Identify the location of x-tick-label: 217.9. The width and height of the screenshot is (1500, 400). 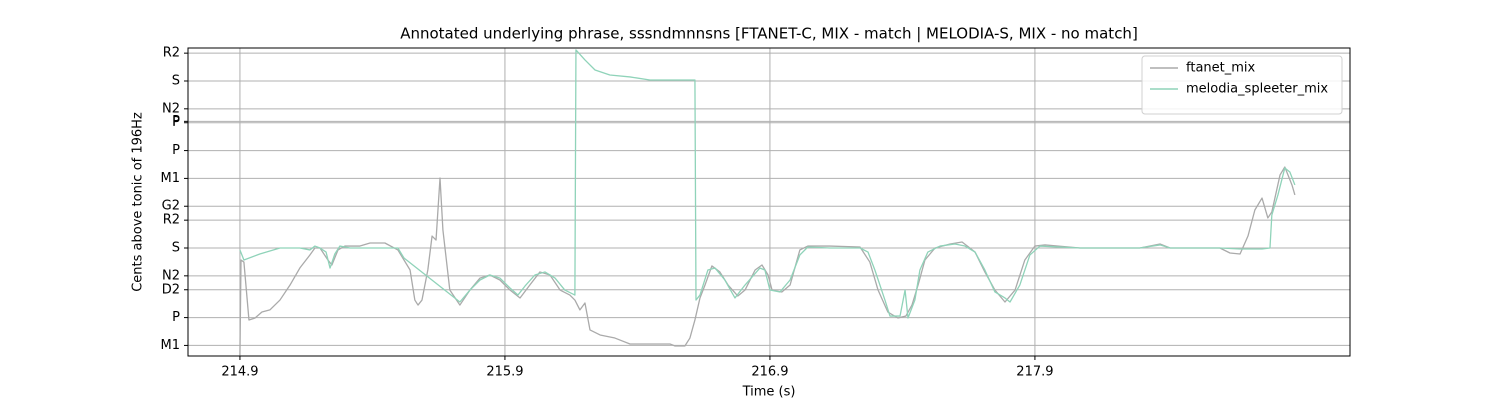
(1034, 372).